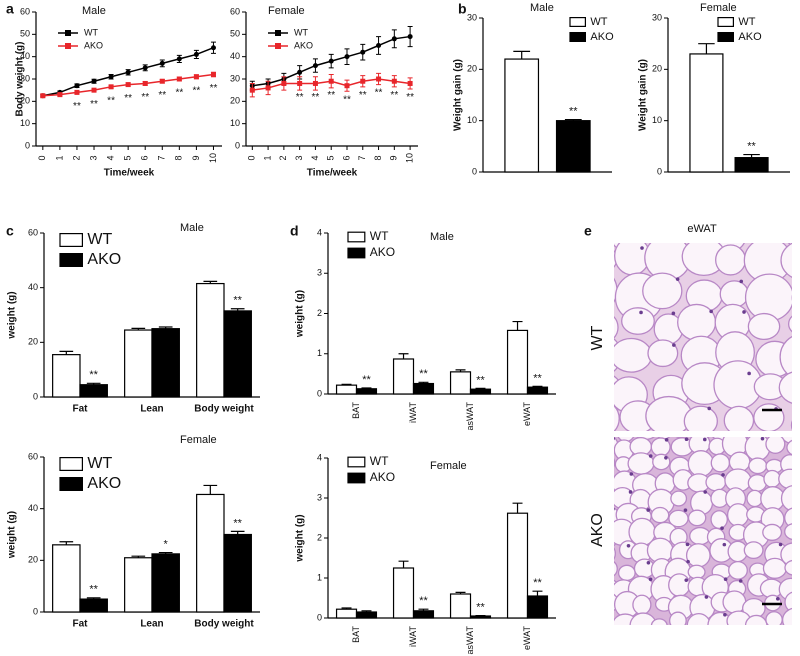 The height and width of the screenshot is (656, 800). Describe the element at coordinates (346, 157) in the screenshot. I see `x-tick-label: 6` at that location.